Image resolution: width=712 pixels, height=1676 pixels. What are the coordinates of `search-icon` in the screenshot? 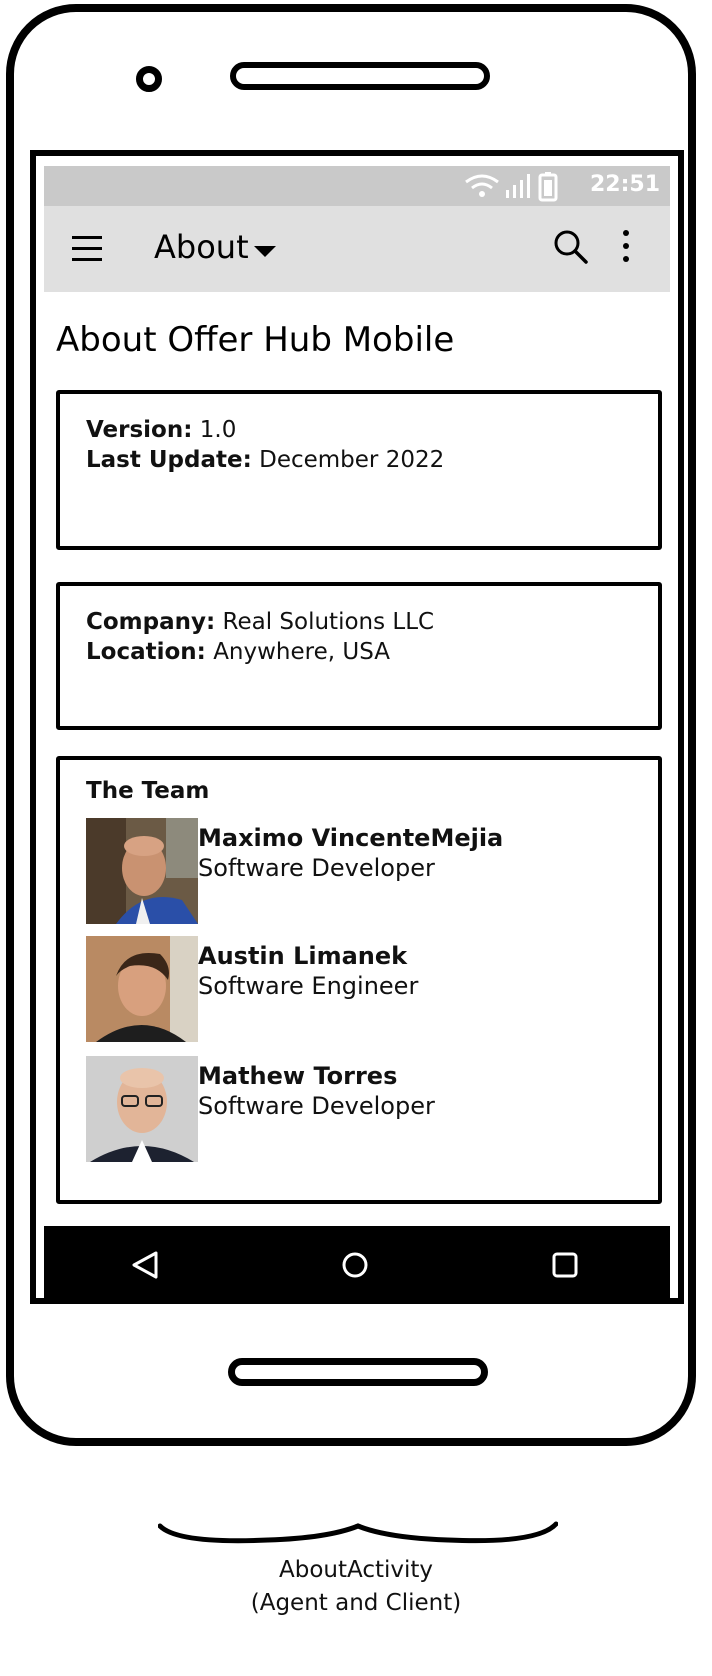 It's located at (571, 247).